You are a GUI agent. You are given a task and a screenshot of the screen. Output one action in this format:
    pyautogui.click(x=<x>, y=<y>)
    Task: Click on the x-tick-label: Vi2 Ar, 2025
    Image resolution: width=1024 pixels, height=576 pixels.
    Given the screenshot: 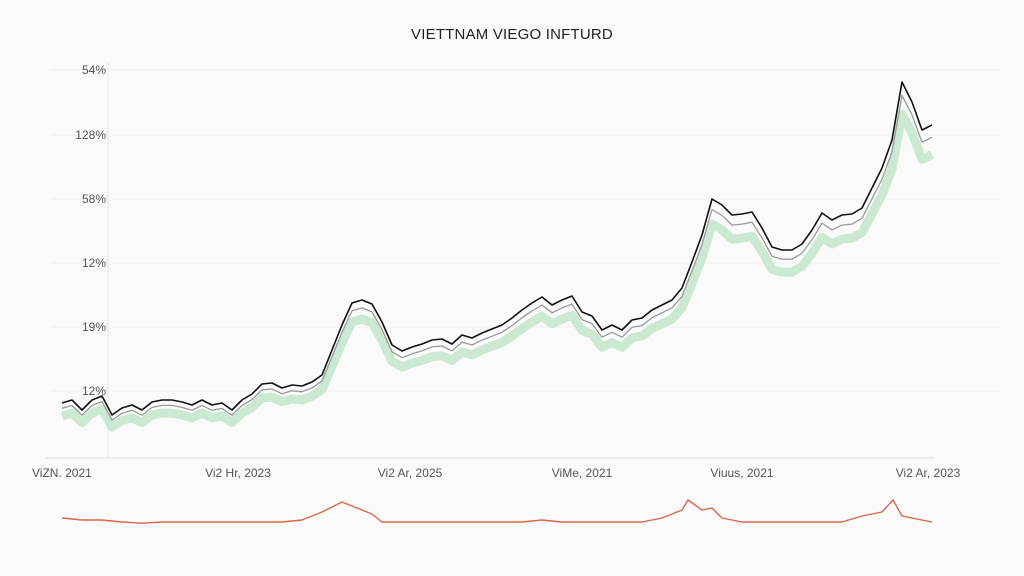 What is the action you would take?
    pyautogui.click(x=410, y=473)
    